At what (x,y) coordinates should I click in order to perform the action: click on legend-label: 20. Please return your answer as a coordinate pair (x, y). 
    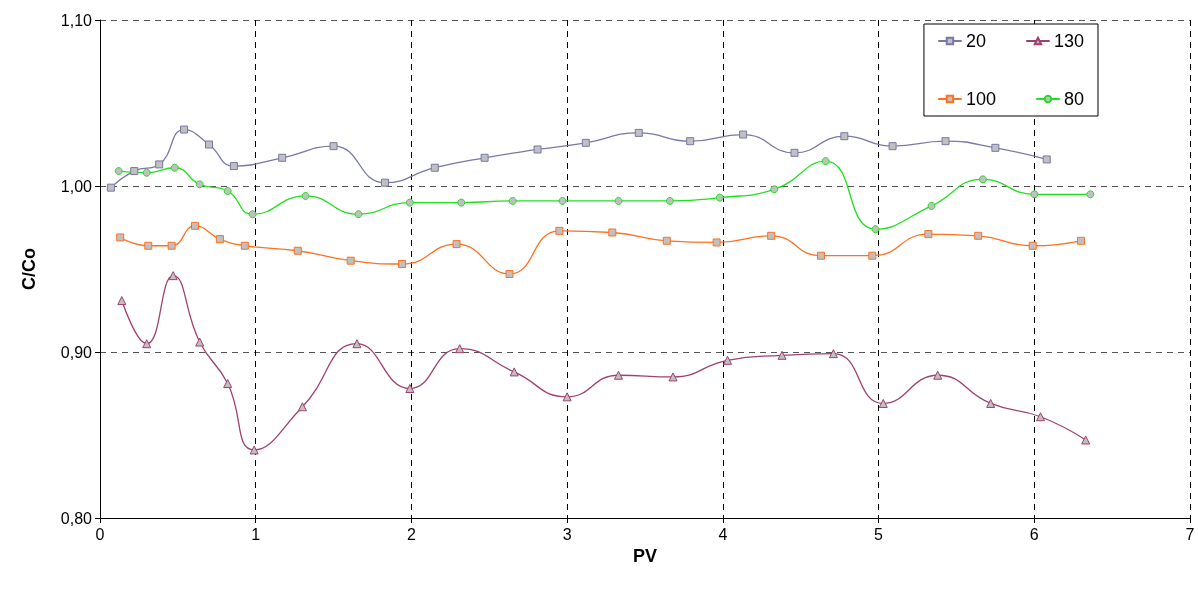
    Looking at the image, I should click on (975, 41).